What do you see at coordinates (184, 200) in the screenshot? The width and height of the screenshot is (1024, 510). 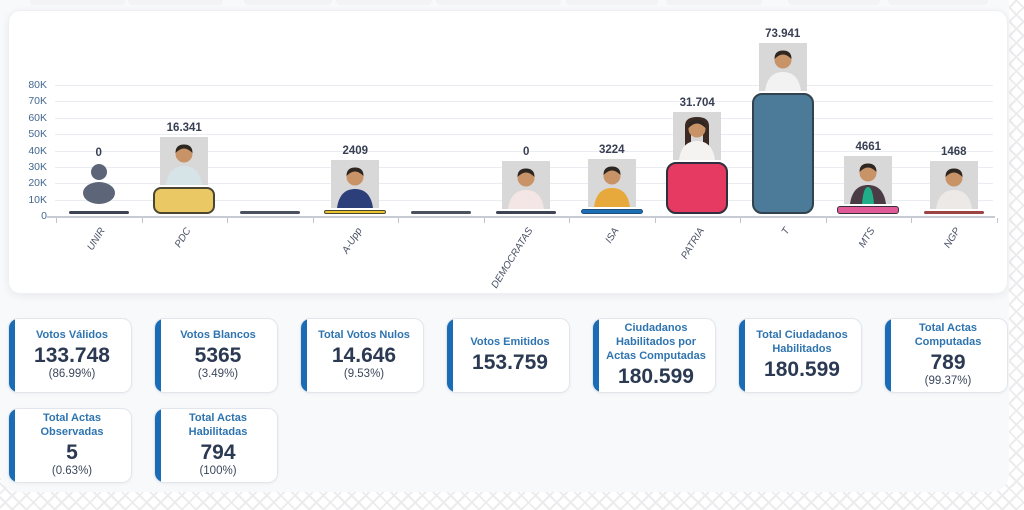 I see `bar-pdc` at bounding box center [184, 200].